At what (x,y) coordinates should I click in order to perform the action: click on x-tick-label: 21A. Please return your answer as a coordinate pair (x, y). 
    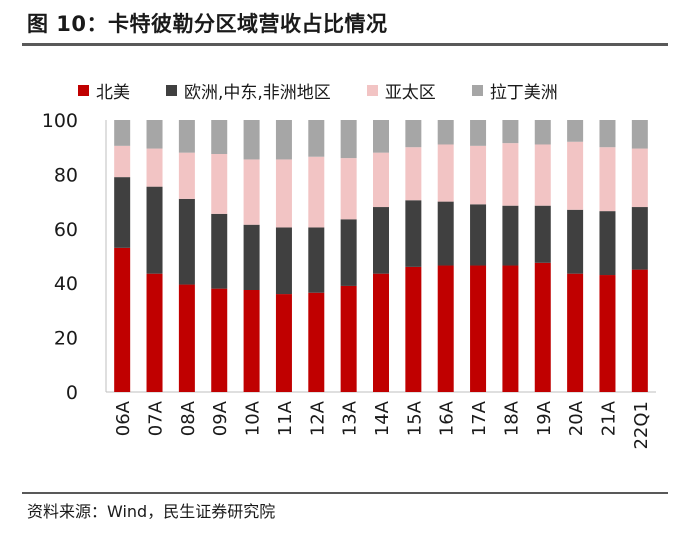
    Looking at the image, I should click on (608, 418).